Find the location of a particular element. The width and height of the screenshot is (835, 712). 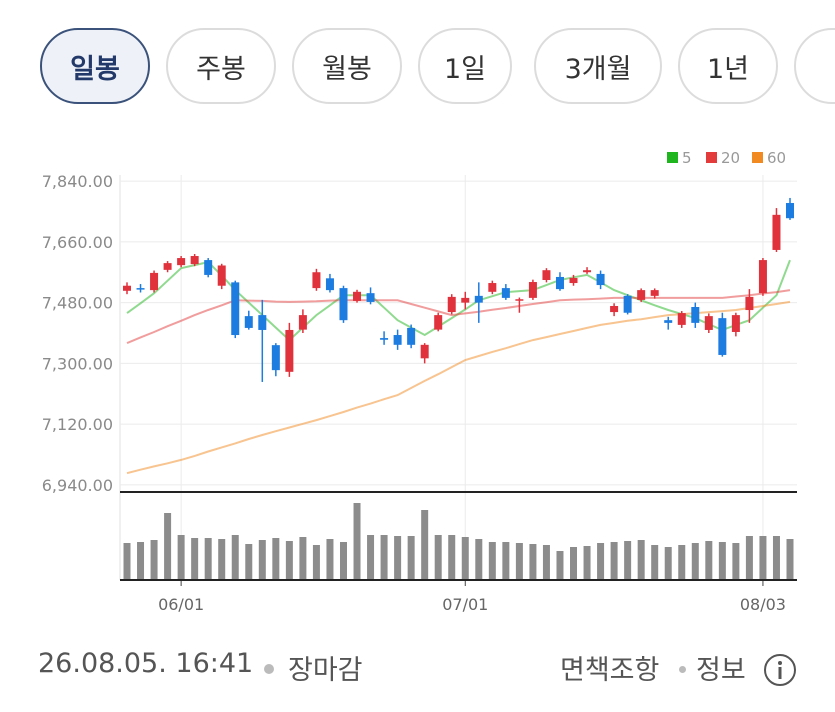

disclaimer-link: 면책조항 is located at coordinates (610, 670).